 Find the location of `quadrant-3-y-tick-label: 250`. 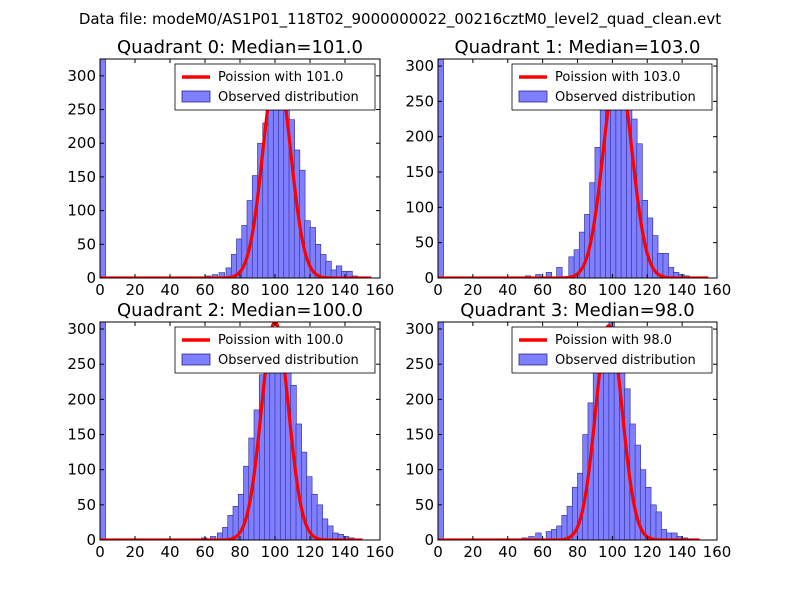

quadrant-3-y-tick-label: 250 is located at coordinates (419, 364).